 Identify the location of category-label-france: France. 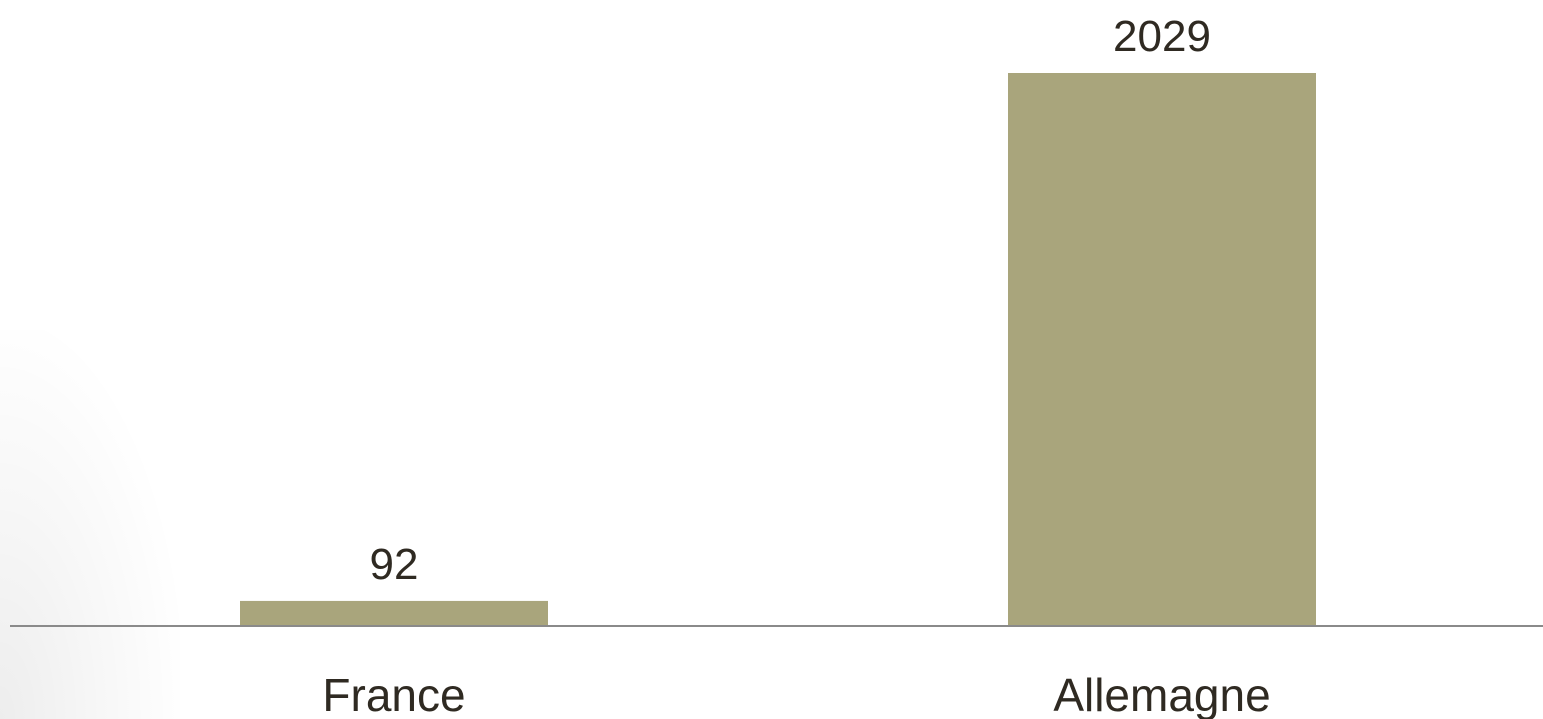
(393, 694).